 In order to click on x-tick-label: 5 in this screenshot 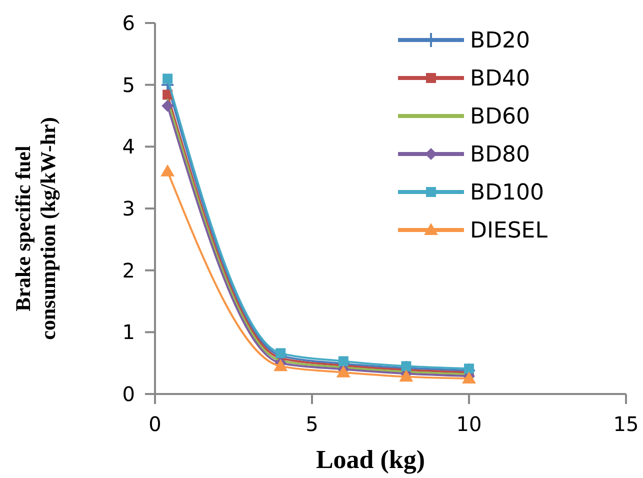, I will do `click(312, 424)`.